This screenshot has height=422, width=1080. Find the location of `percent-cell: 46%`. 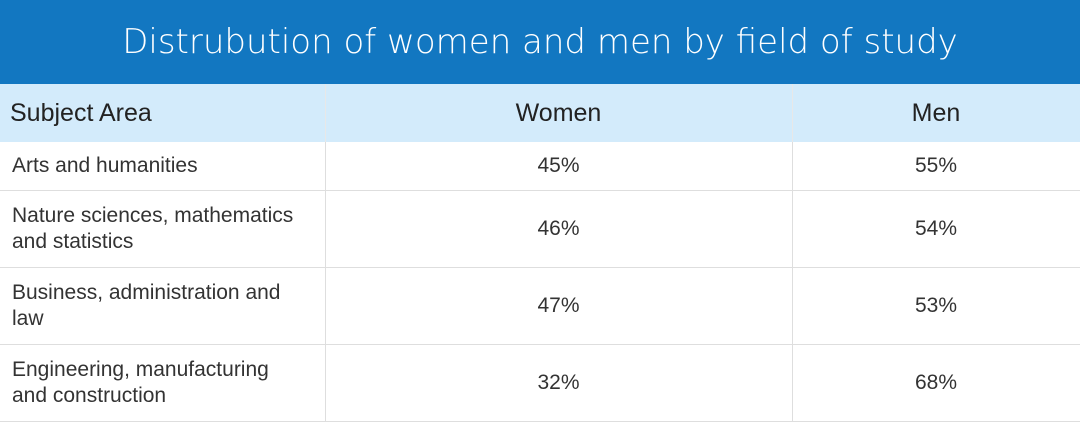

percent-cell: 46% is located at coordinates (559, 229).